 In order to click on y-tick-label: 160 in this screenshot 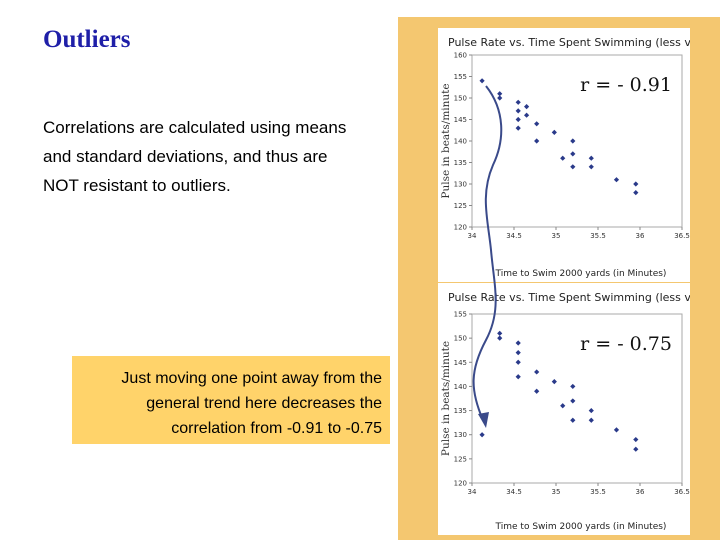, I will do `click(460, 56)`.